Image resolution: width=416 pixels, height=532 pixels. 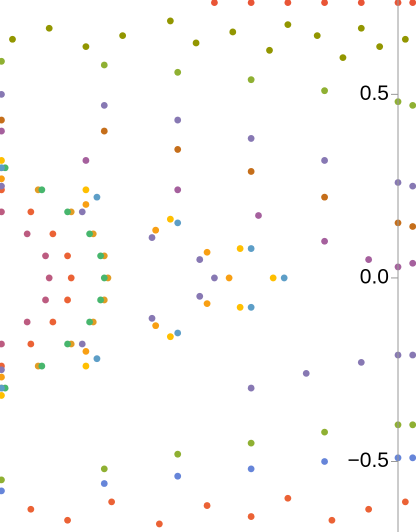 What do you see at coordinates (368, 460) in the screenshot?
I see `y-tick-label: −0.5` at bounding box center [368, 460].